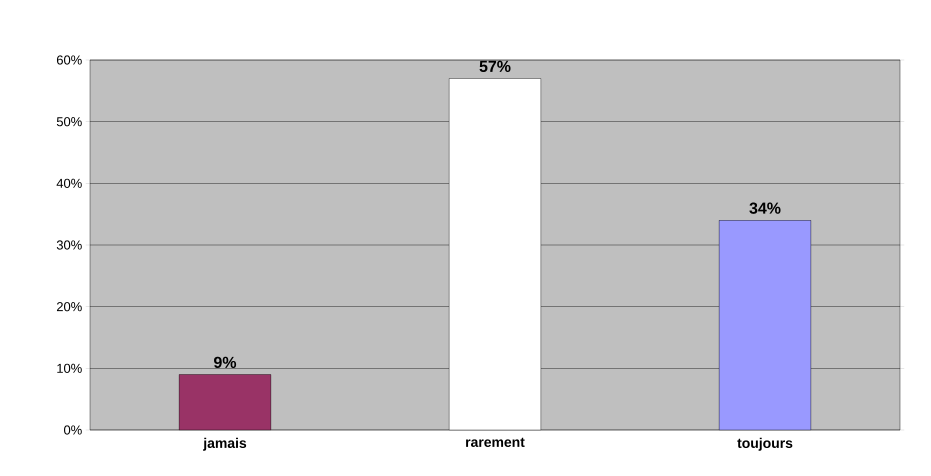 This screenshot has height=476, width=931. Describe the element at coordinates (69, 368) in the screenshot. I see `y-tick-label: 10%` at that location.